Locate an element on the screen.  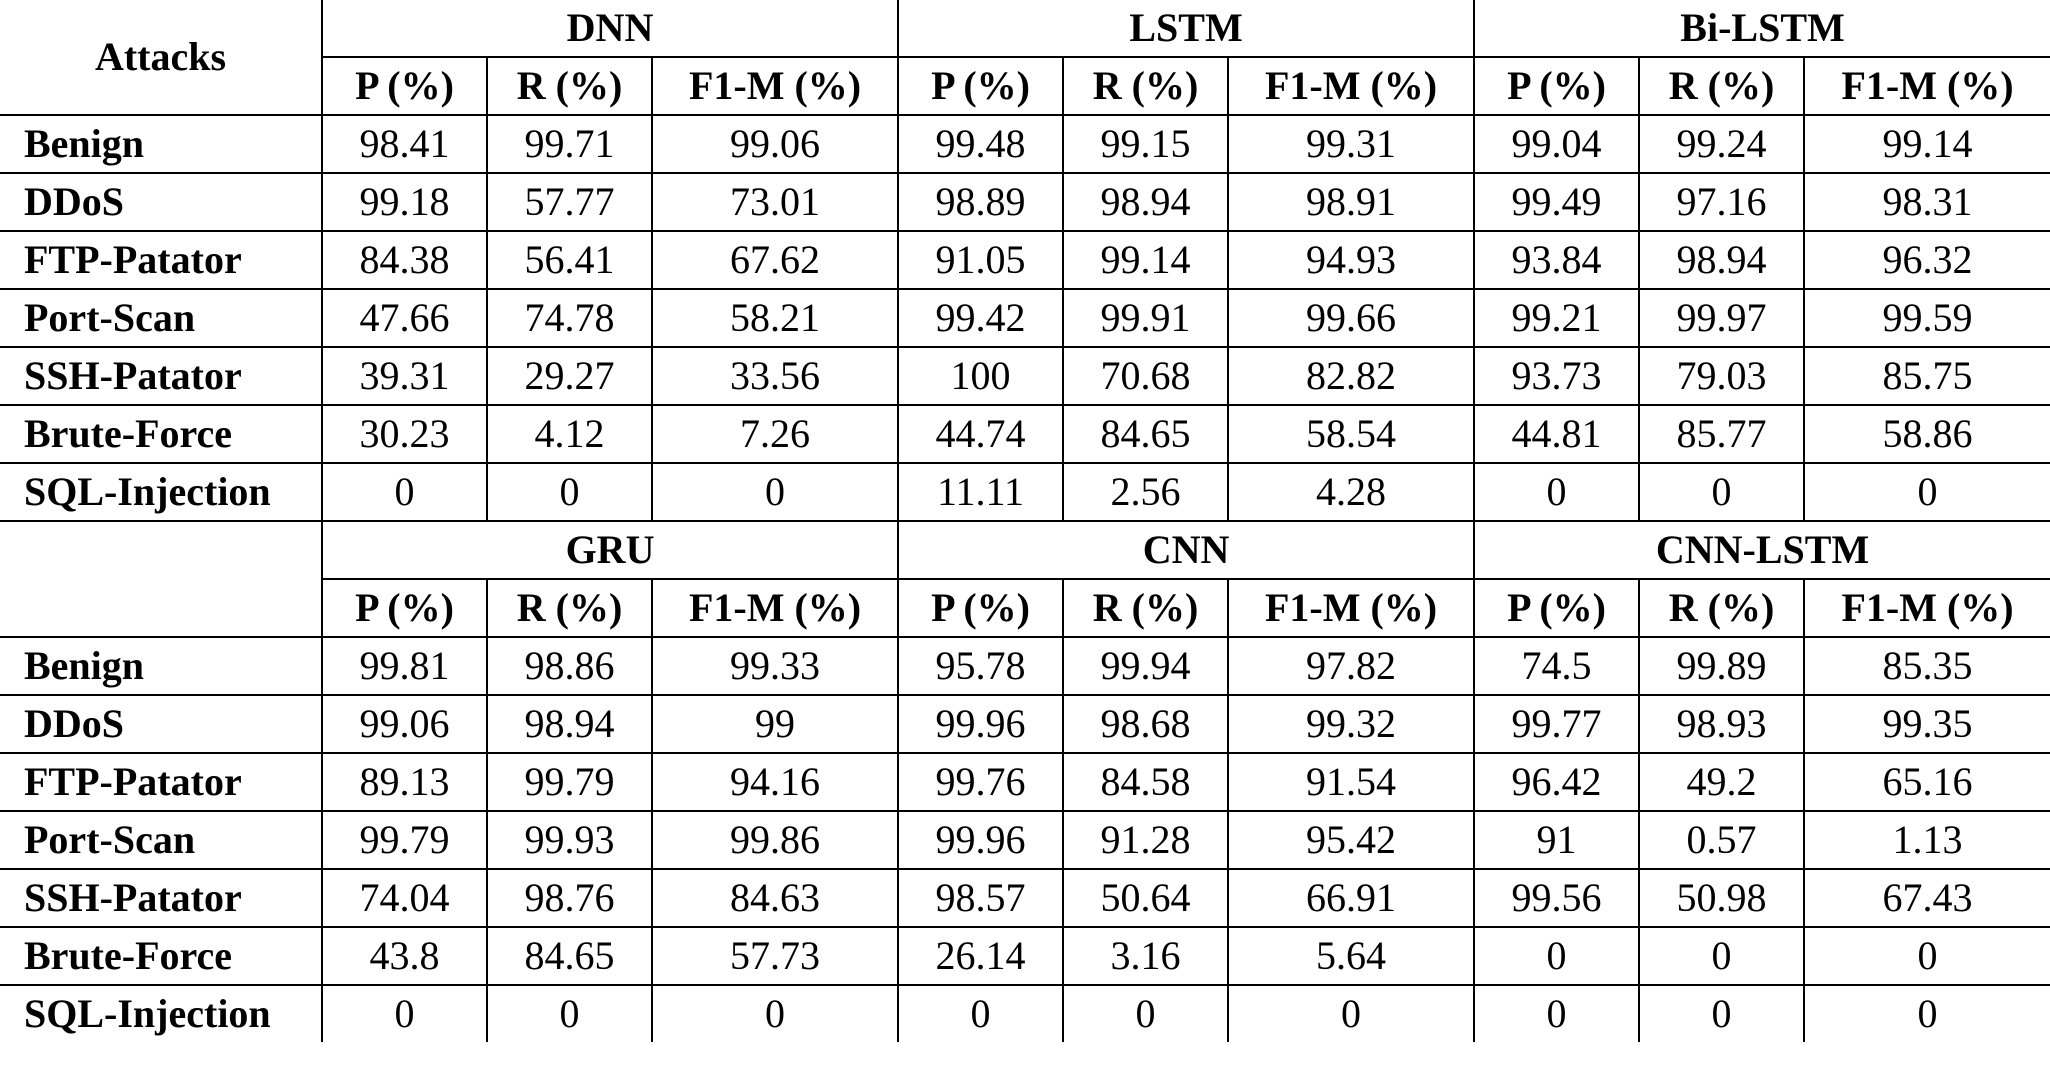
model-header-row: Attacks DNN LSTM Bi-LSTM is located at coordinates (1025, 58).